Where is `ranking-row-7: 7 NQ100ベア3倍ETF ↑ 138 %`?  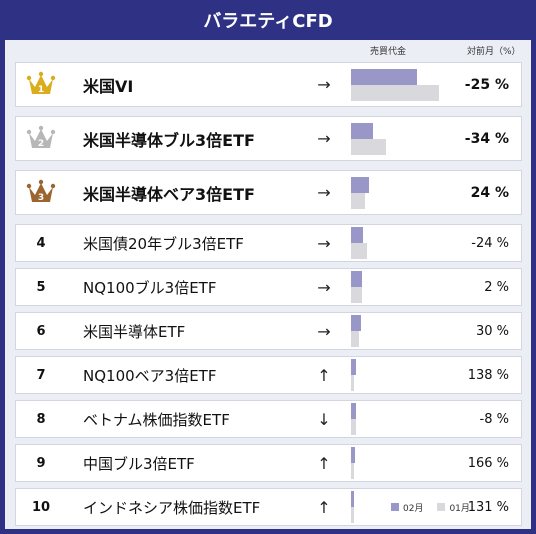
ranking-row-7: 7 NQ100ベア3倍ETF ↑ 138 % is located at coordinates (268, 375).